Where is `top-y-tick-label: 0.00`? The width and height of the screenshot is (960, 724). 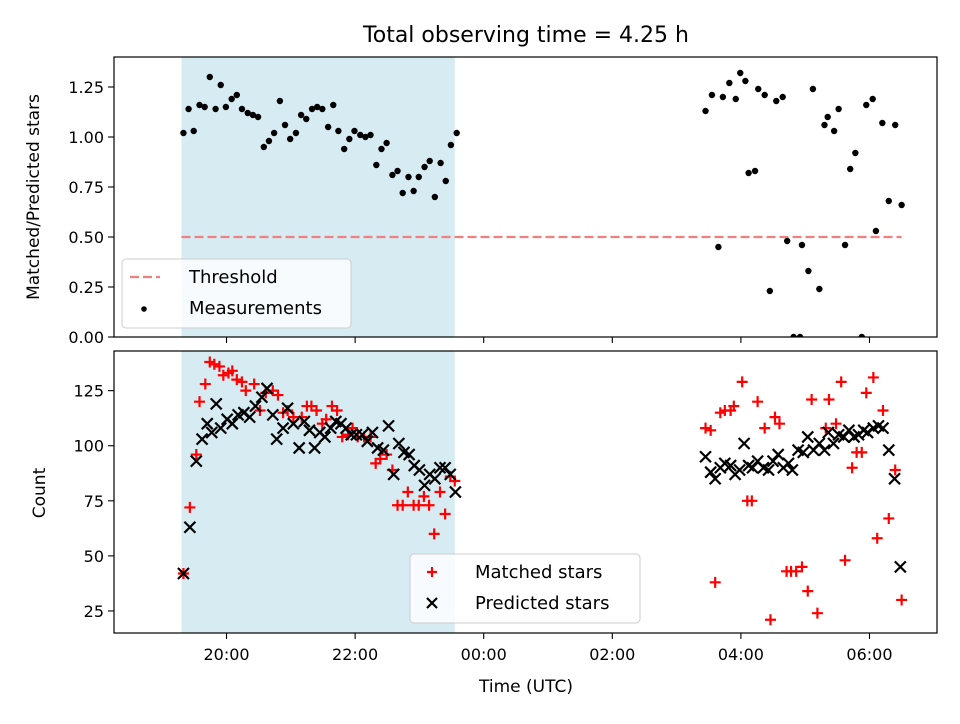
top-y-tick-label: 0.00 is located at coordinates (86, 337).